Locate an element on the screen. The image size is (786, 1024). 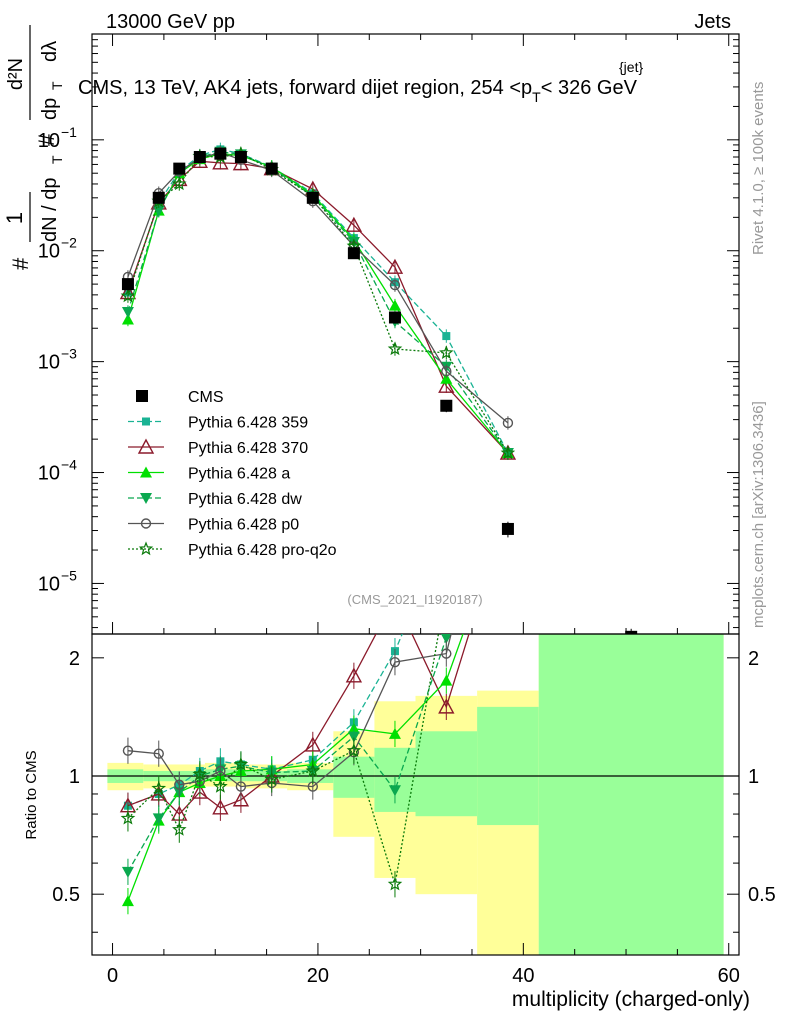
y-tick-exp--1: −1 is located at coordinates (69, 132).